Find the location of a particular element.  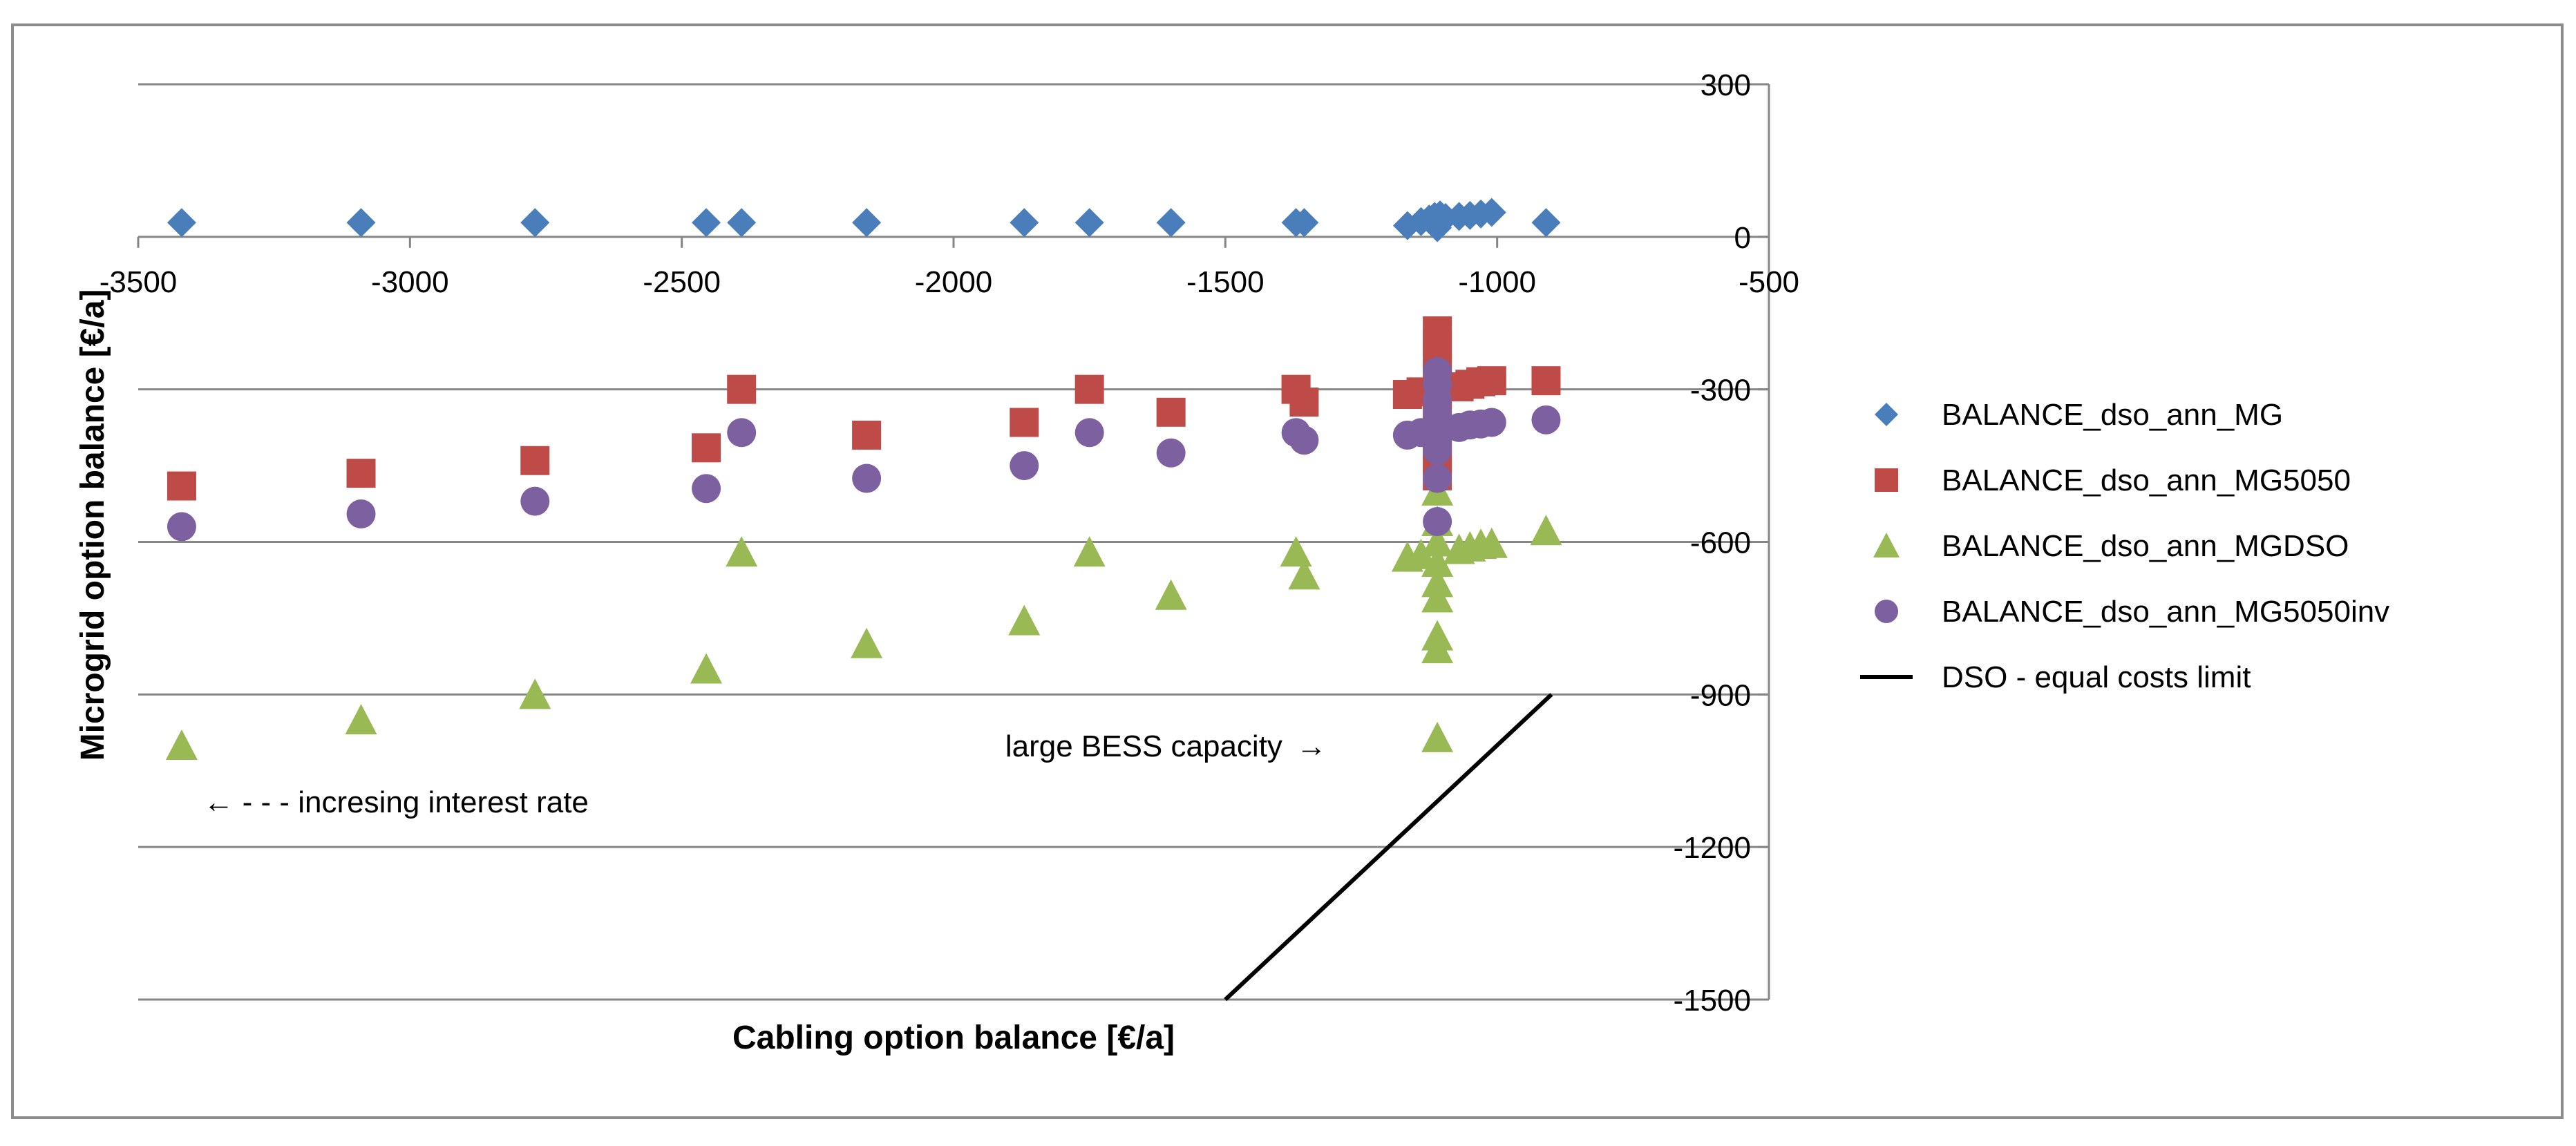

legend-label-1: BALANCE_dso_ann_MG5050 is located at coordinates (2146, 481).